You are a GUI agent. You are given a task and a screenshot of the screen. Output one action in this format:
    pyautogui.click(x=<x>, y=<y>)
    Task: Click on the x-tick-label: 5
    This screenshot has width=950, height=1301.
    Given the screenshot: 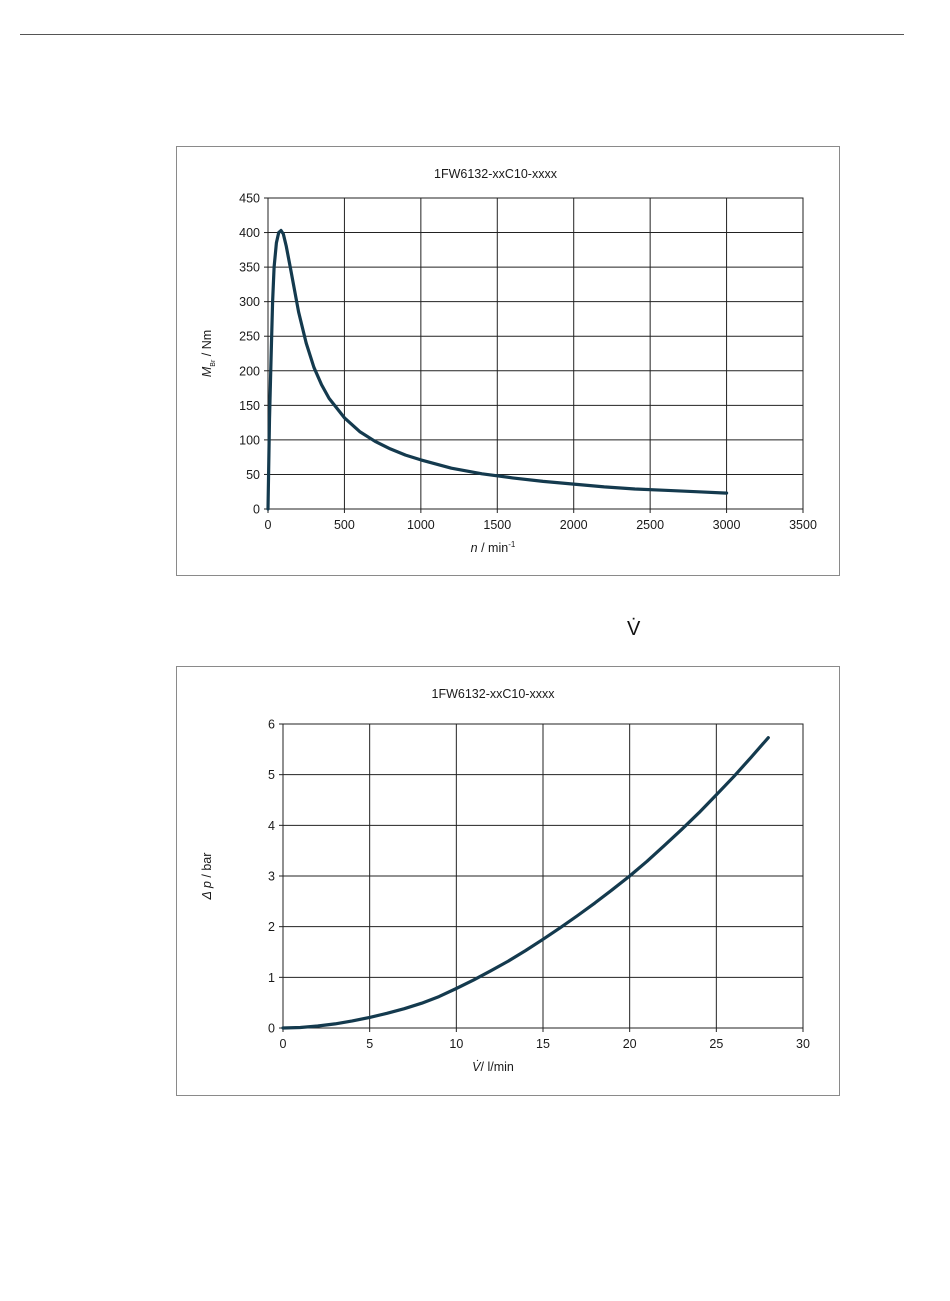 What is the action you would take?
    pyautogui.click(x=369, y=1044)
    